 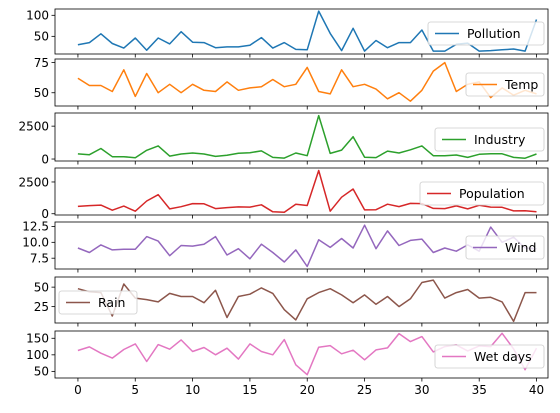 I want to click on x-tick-label: 10, so click(x=192, y=390).